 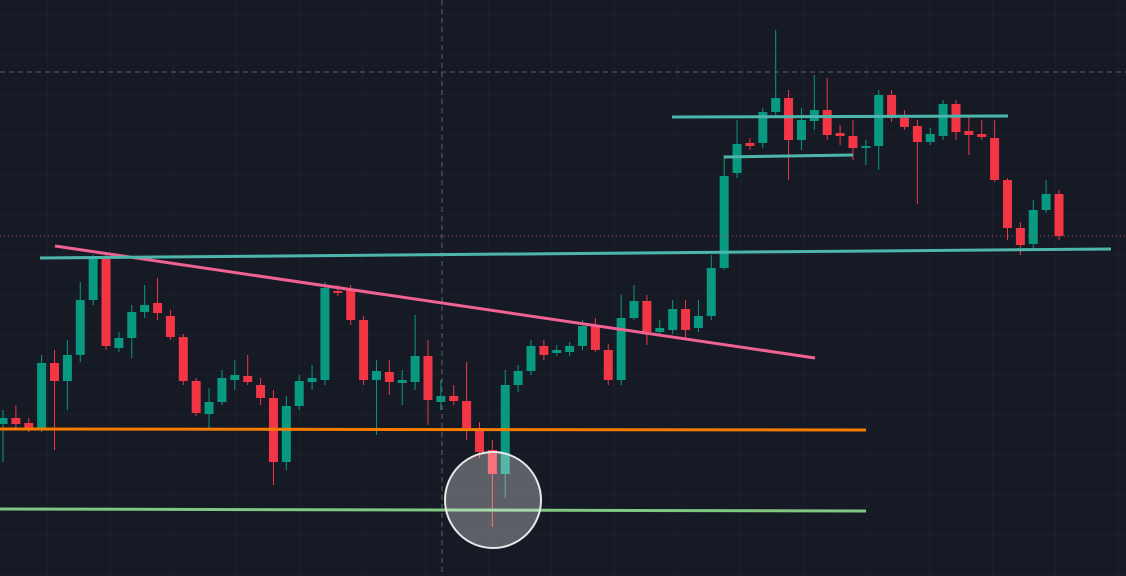 What do you see at coordinates (433, 429) in the screenshot?
I see `support-orange` at bounding box center [433, 429].